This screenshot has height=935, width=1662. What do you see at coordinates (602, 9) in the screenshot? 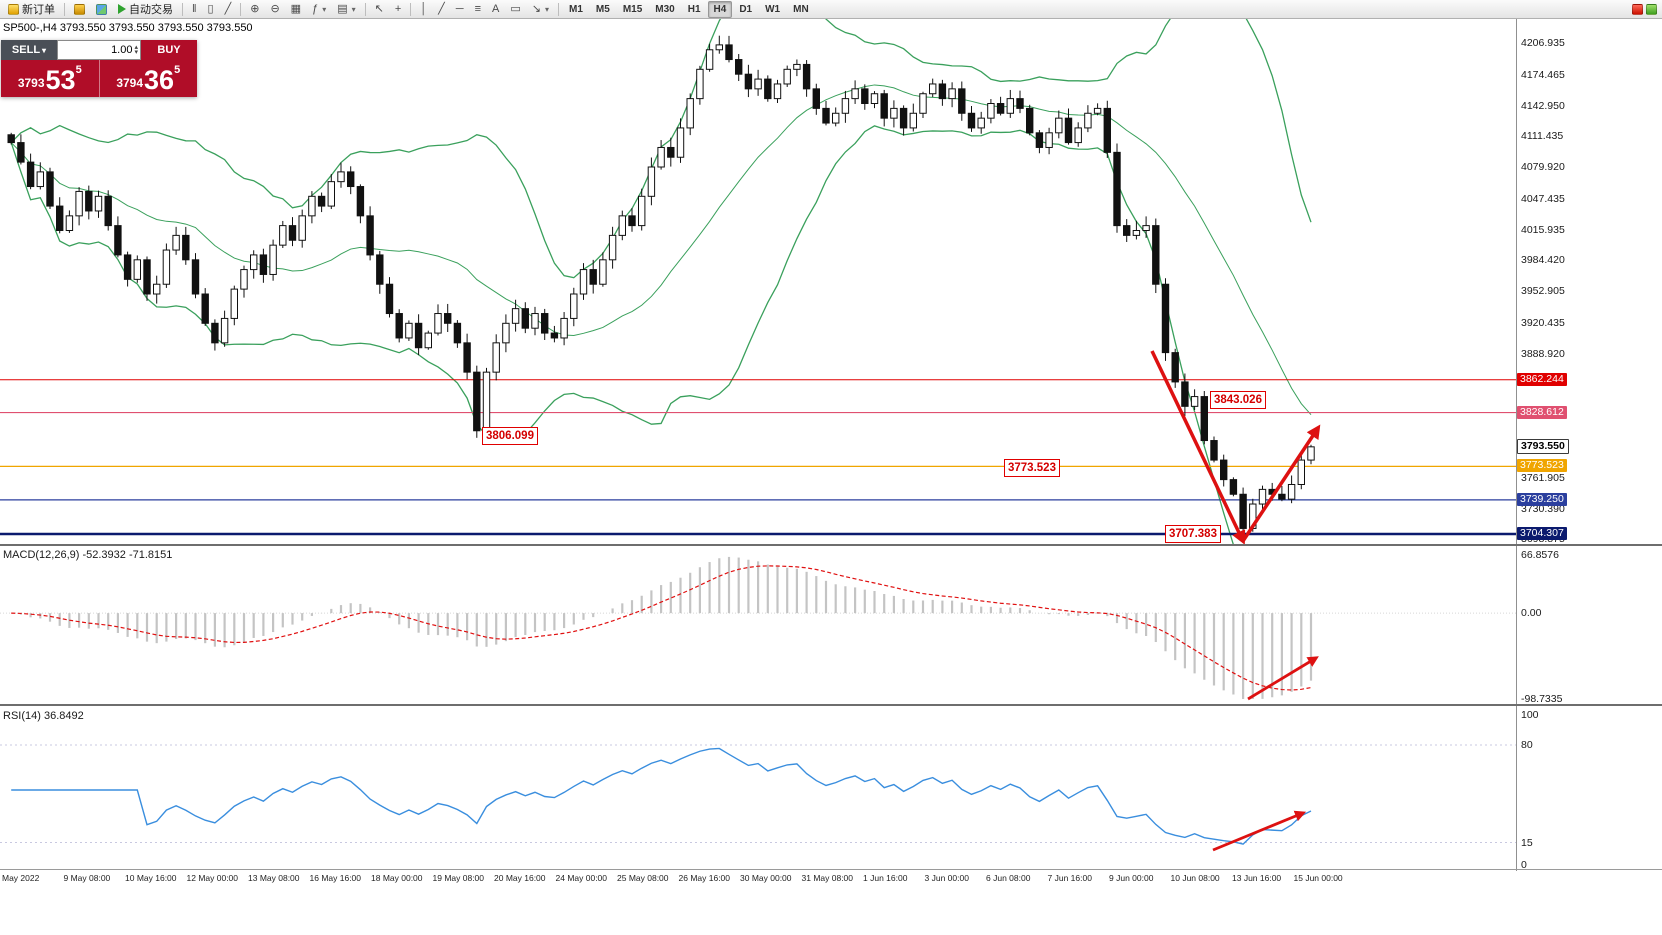
I see `timeframe-m5: M5` at bounding box center [602, 9].